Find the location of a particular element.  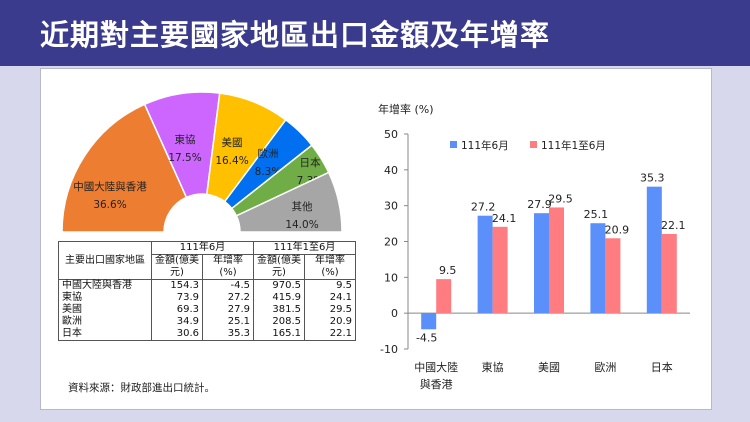

x-tick-label: 與香港 is located at coordinates (436, 384).